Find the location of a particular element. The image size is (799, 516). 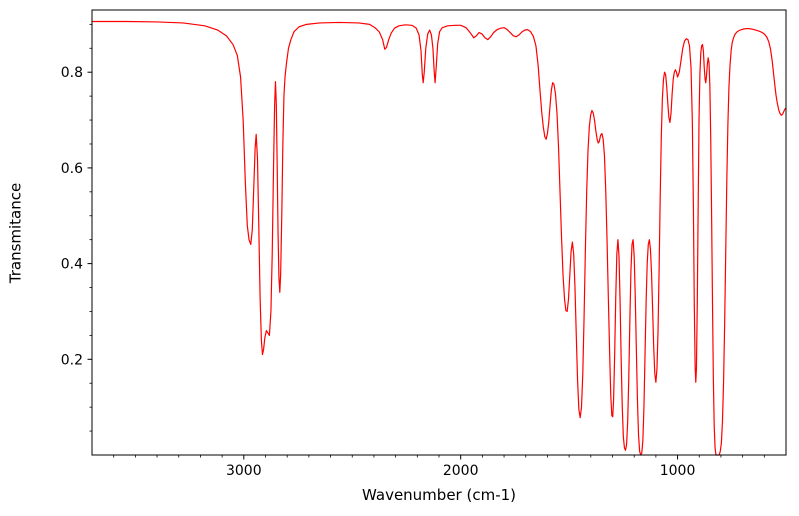

y-tick-label: 0.8 is located at coordinates (72, 73).